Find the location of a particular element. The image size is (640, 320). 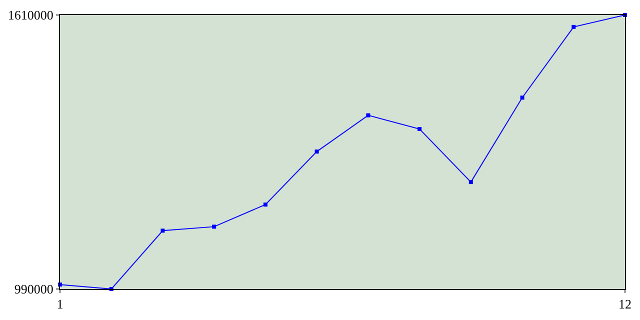

y-tick-label: 1610000 is located at coordinates (31, 15).